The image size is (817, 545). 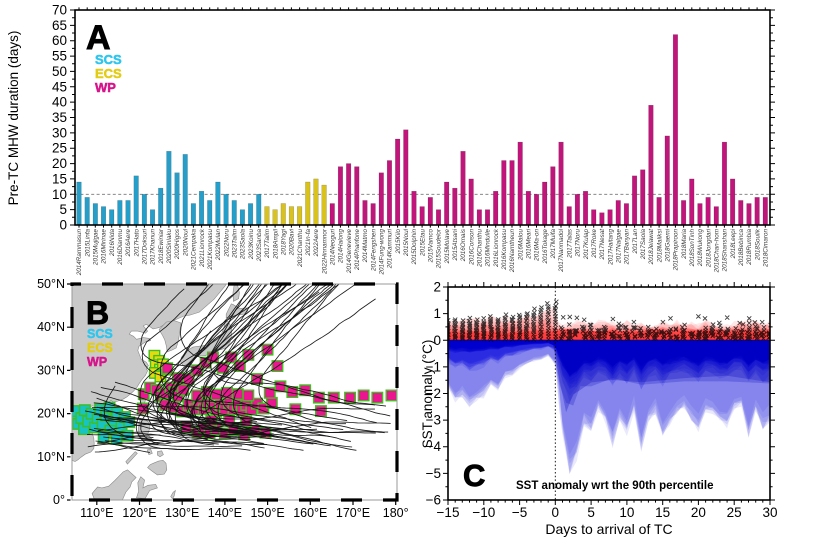 What do you see at coordinates (349, 252) in the screenshot?
I see `svg-text: 2014Genevieve` at bounding box center [349, 252].